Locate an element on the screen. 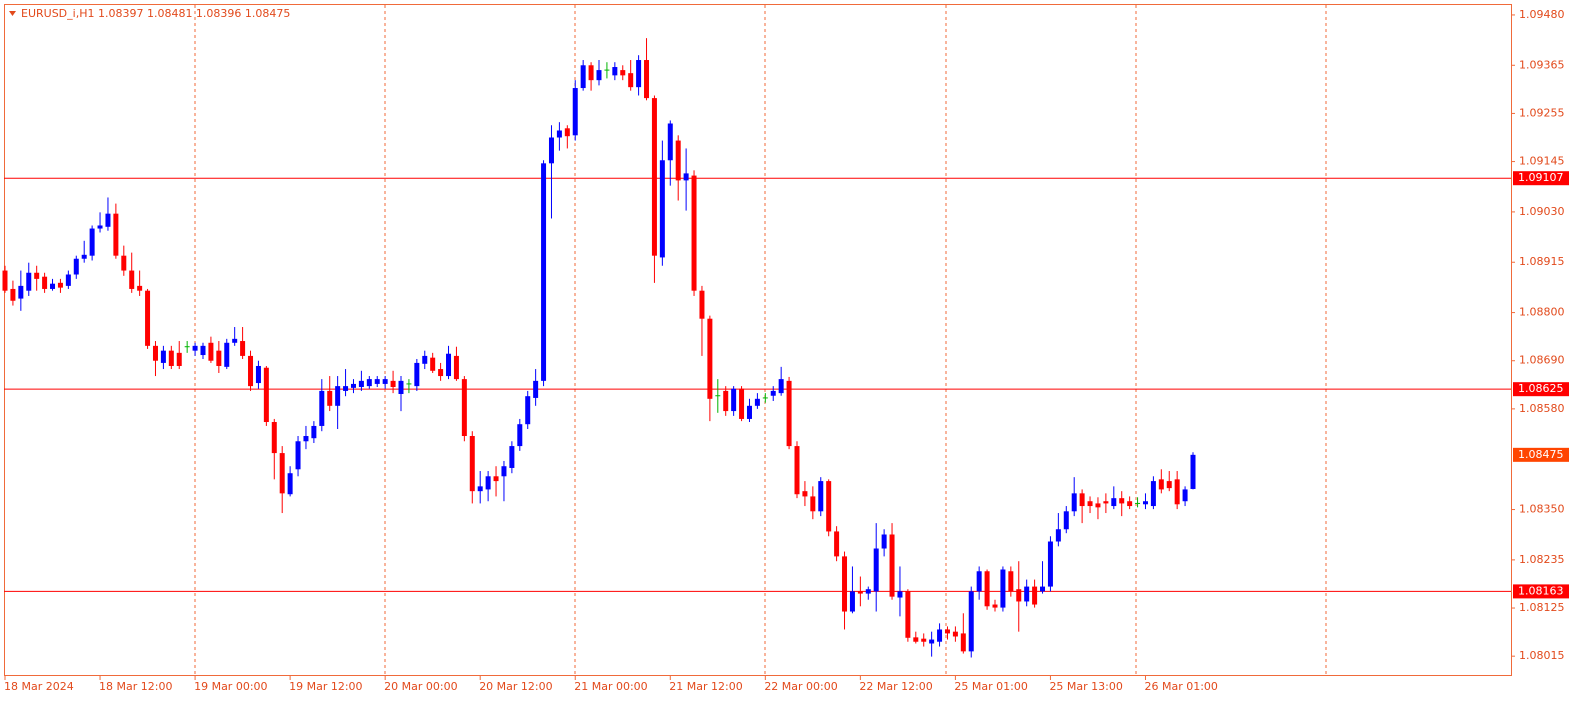 The width and height of the screenshot is (1586, 709). horizontal-line-label: 1.09107 is located at coordinates (1541, 177).